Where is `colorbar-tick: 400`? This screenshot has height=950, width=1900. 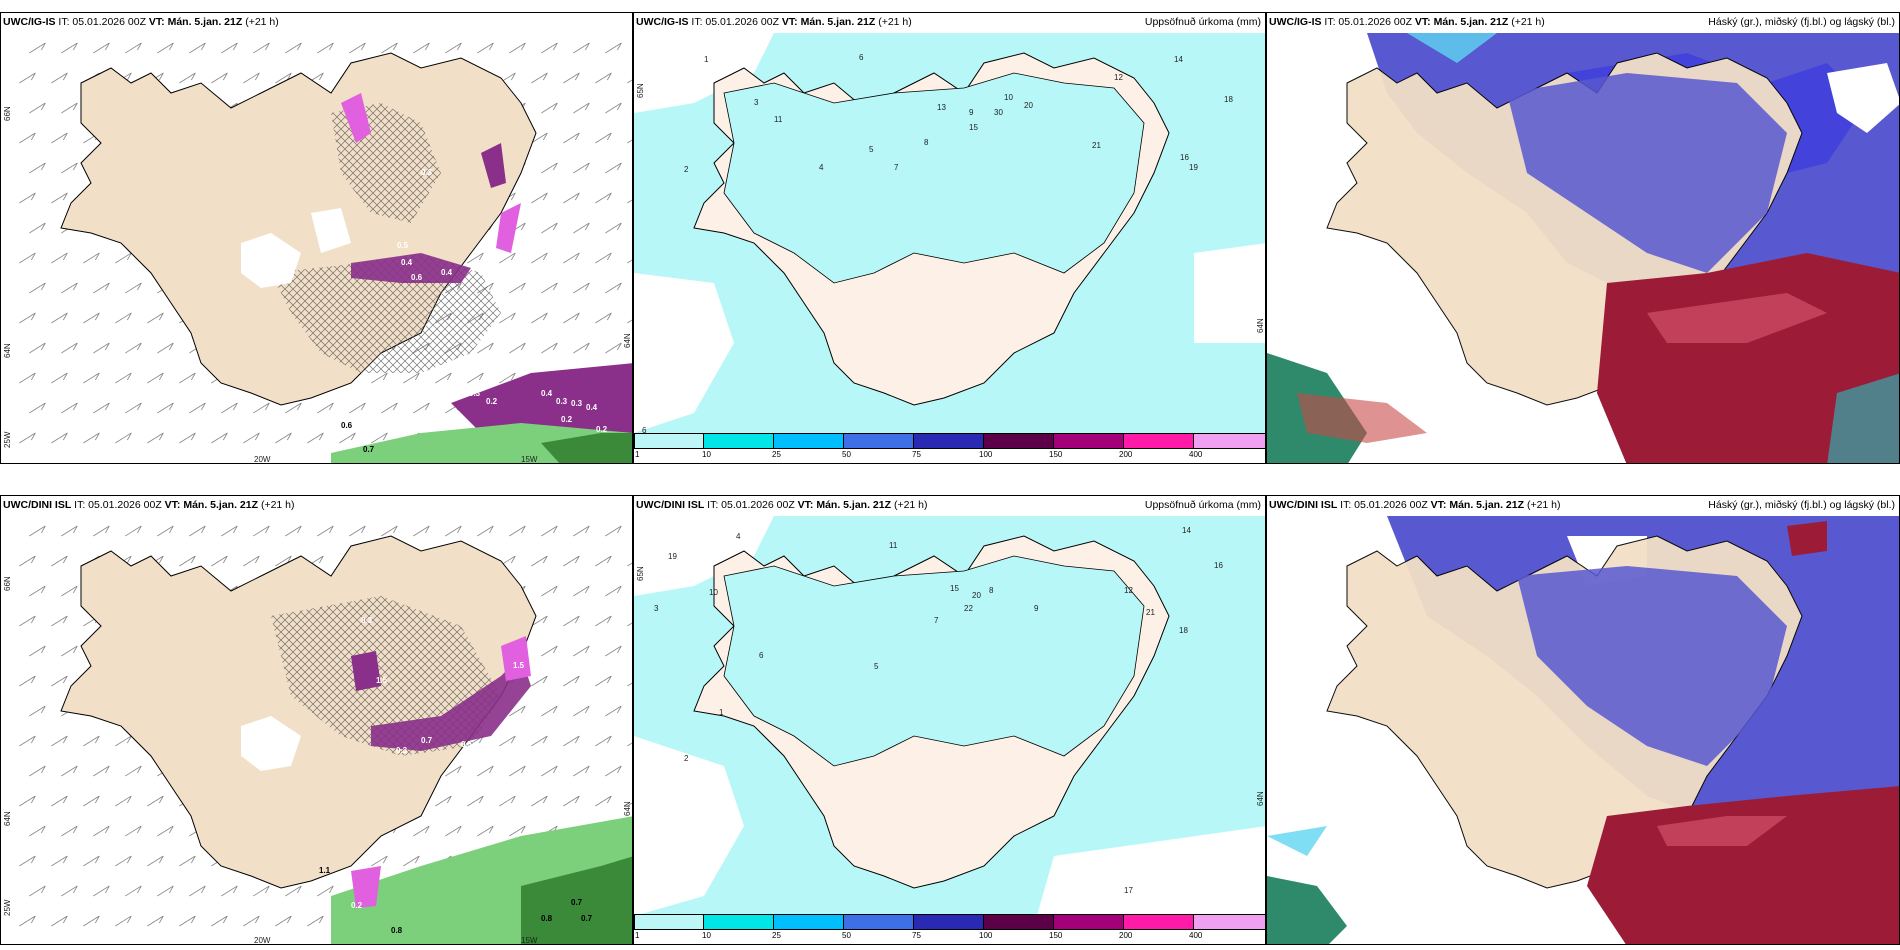
colorbar-tick: 400 is located at coordinates (1196, 935).